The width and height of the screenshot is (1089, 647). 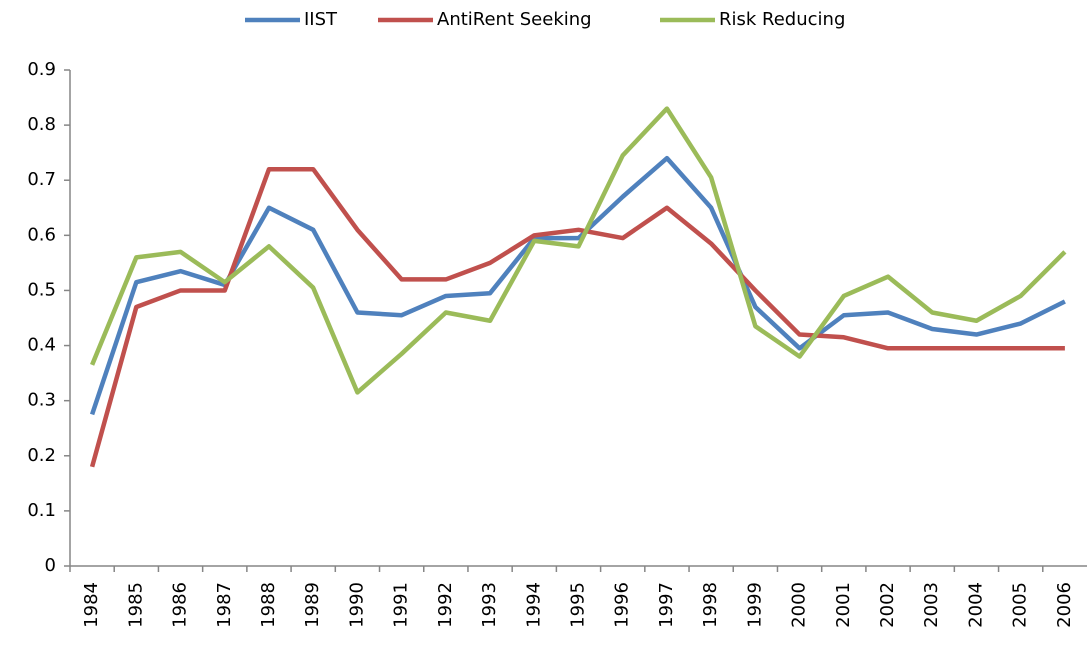 I want to click on x-tick-label: 1990, so click(x=356, y=605).